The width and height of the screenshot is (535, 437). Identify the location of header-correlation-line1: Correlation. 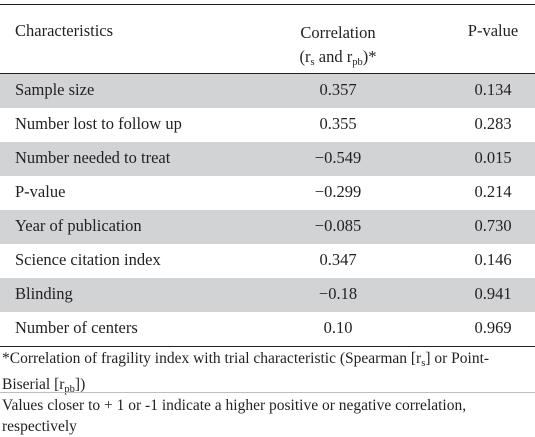
(338, 32).